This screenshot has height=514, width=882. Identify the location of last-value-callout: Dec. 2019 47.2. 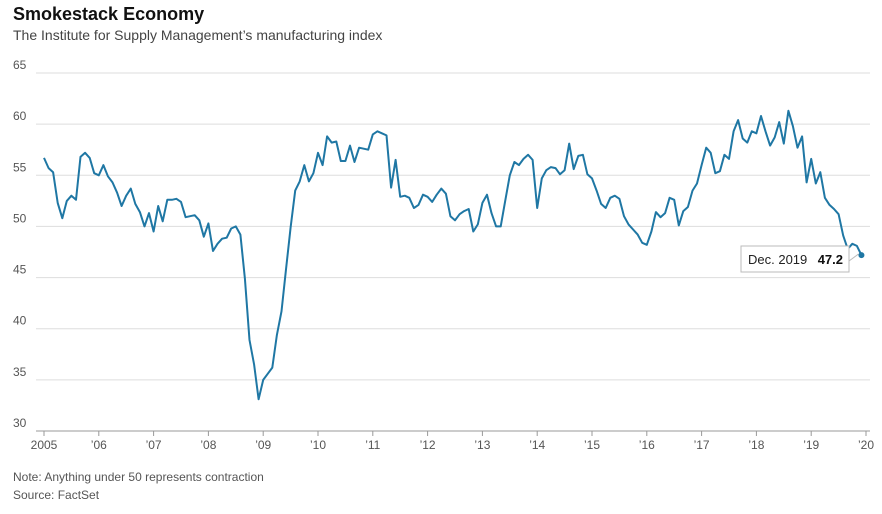
(799, 259).